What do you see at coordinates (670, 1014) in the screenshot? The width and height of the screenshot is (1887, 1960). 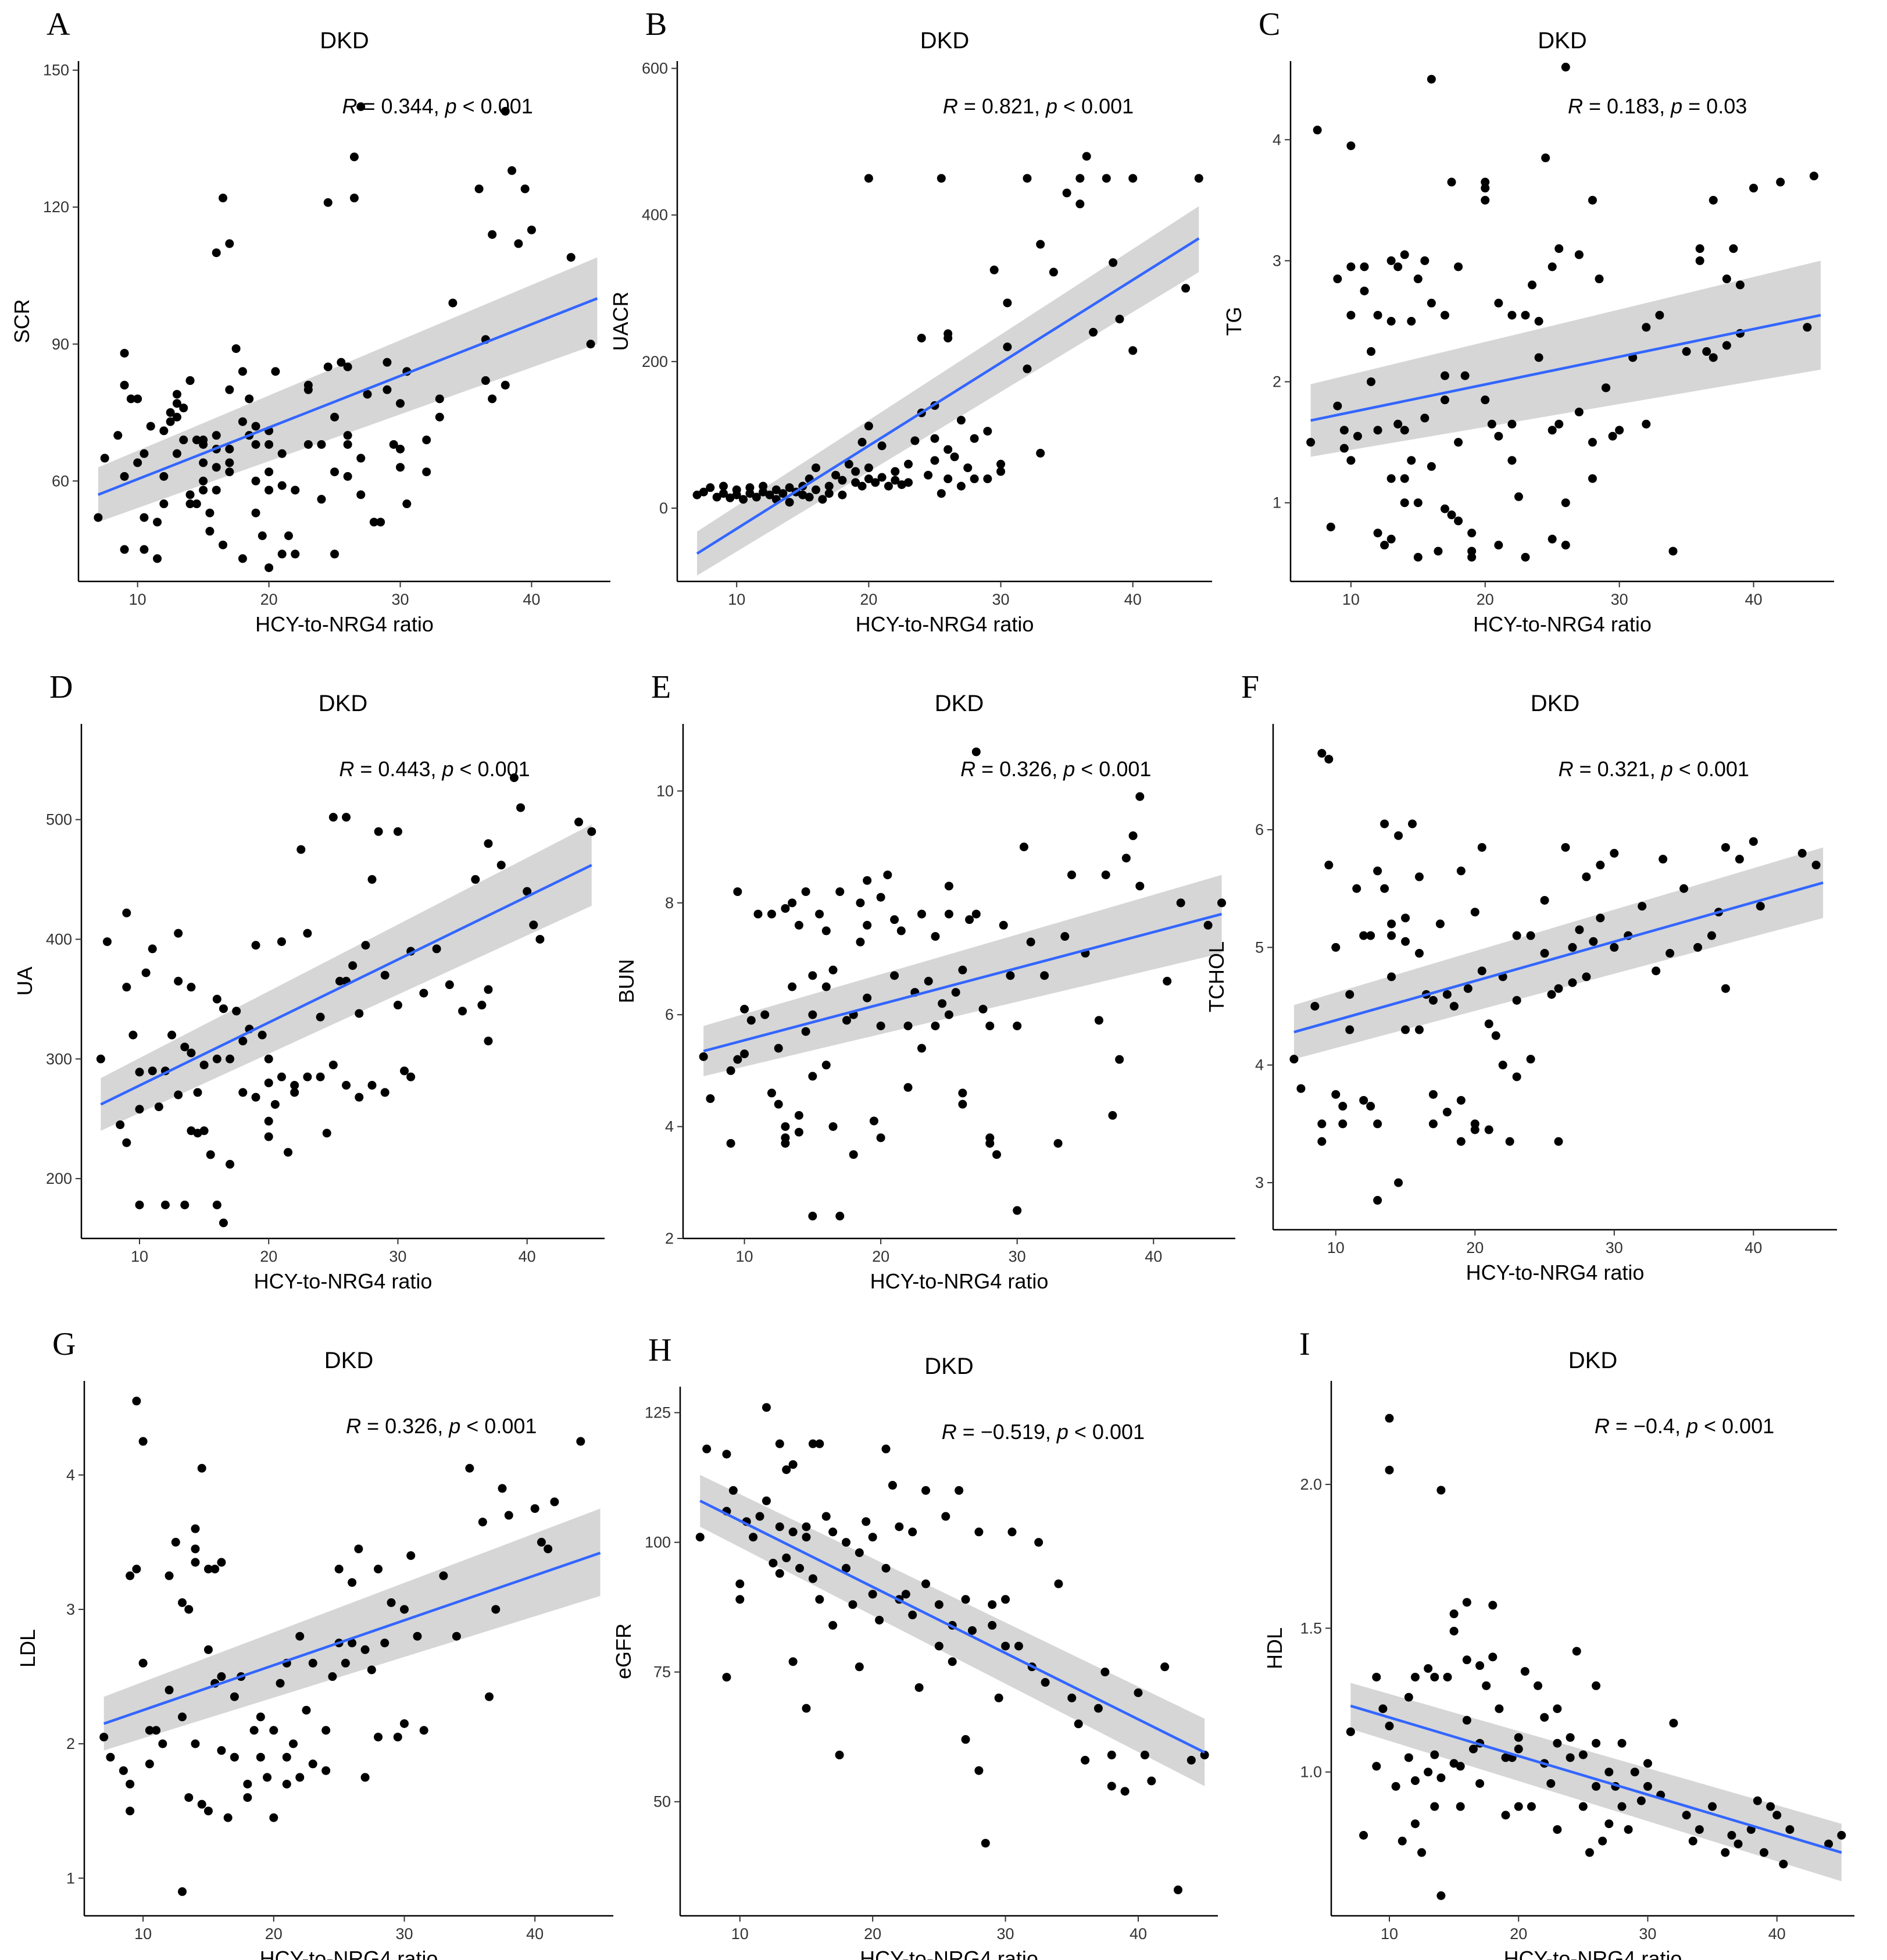 I see `y-tick-label: 6` at bounding box center [670, 1014].